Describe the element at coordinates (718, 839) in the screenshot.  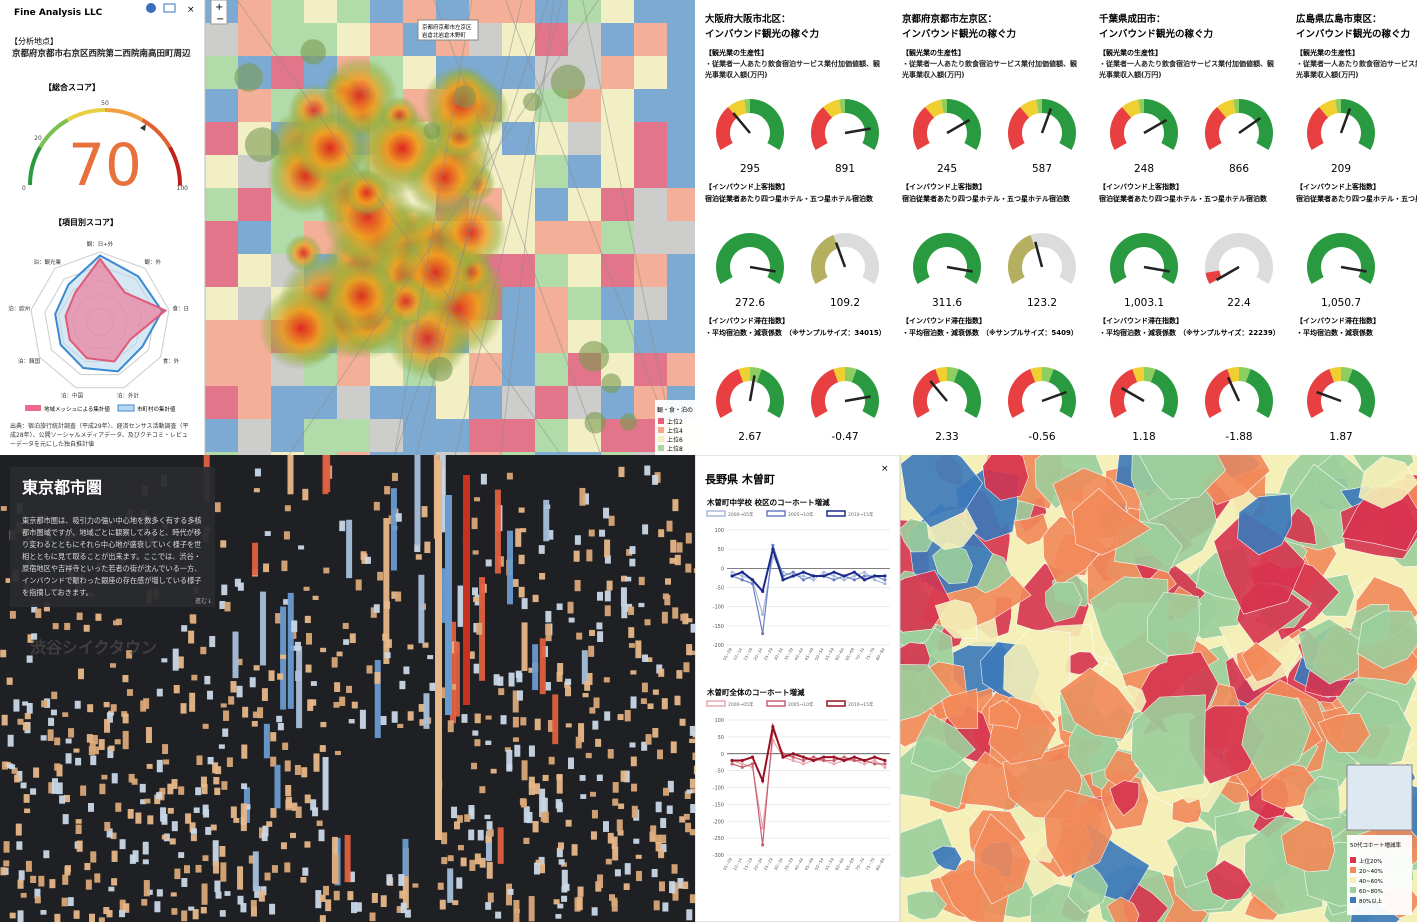
I see `y-tick-label: -250` at that location.